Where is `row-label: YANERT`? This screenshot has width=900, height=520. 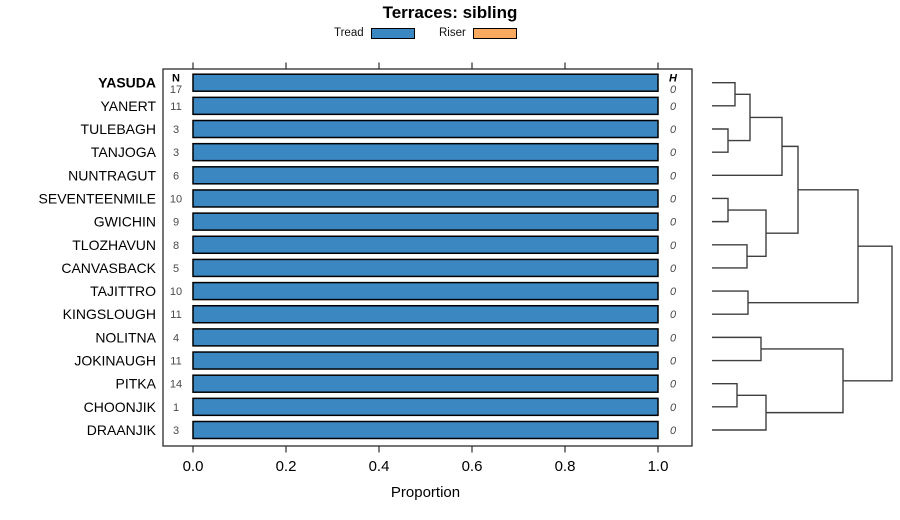 row-label: YANERT is located at coordinates (129, 106).